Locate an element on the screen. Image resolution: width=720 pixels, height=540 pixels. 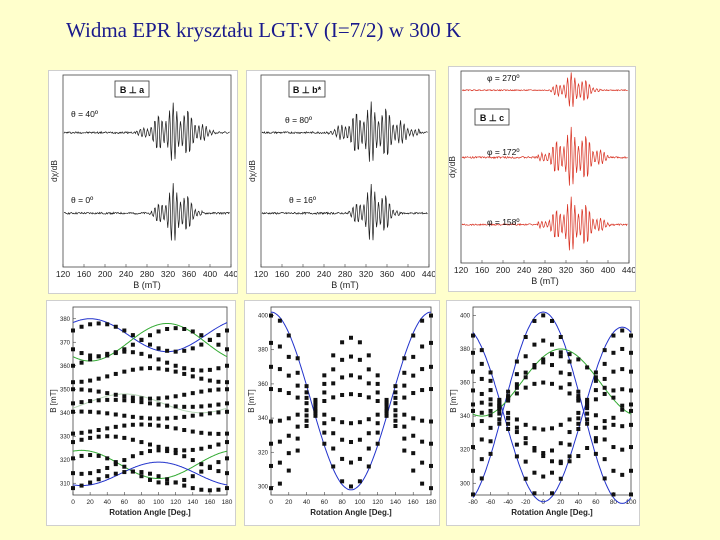
plot-frame is located at coordinates (147, 171).